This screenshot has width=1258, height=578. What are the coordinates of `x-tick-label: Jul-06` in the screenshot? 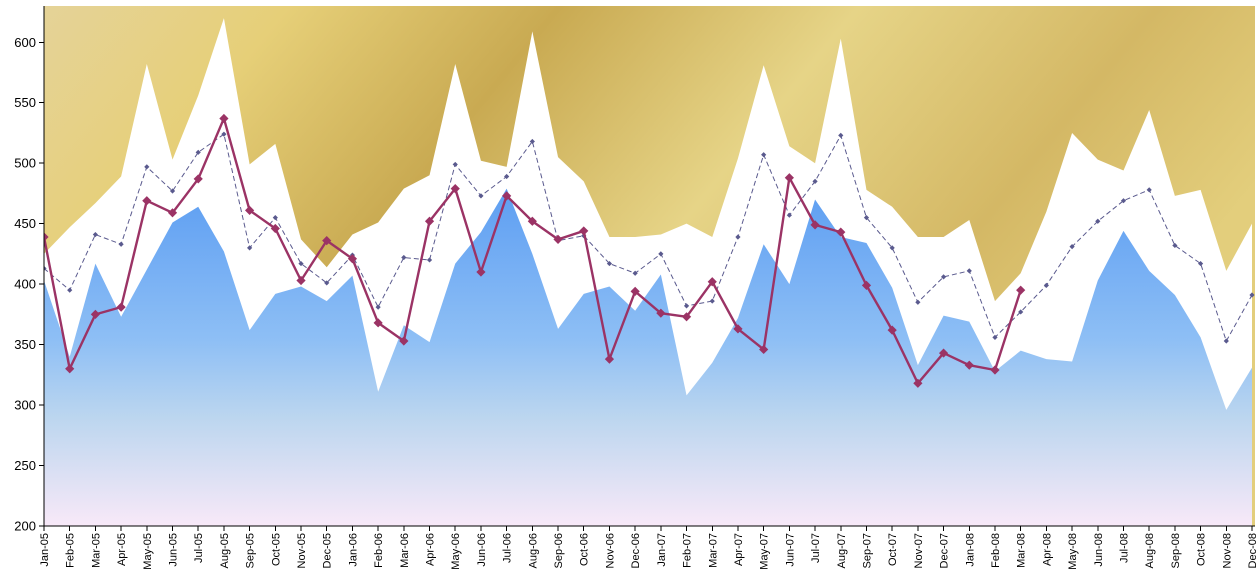 It's located at (508, 548).